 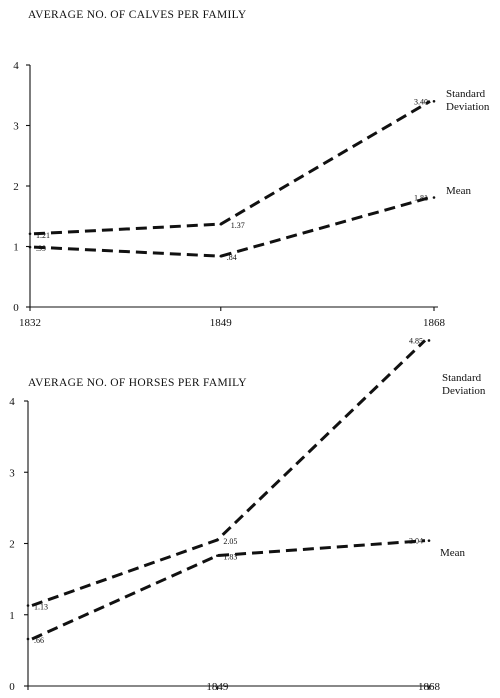 What do you see at coordinates (238, 225) in the screenshot?
I see `data-label: 1.37` at bounding box center [238, 225].